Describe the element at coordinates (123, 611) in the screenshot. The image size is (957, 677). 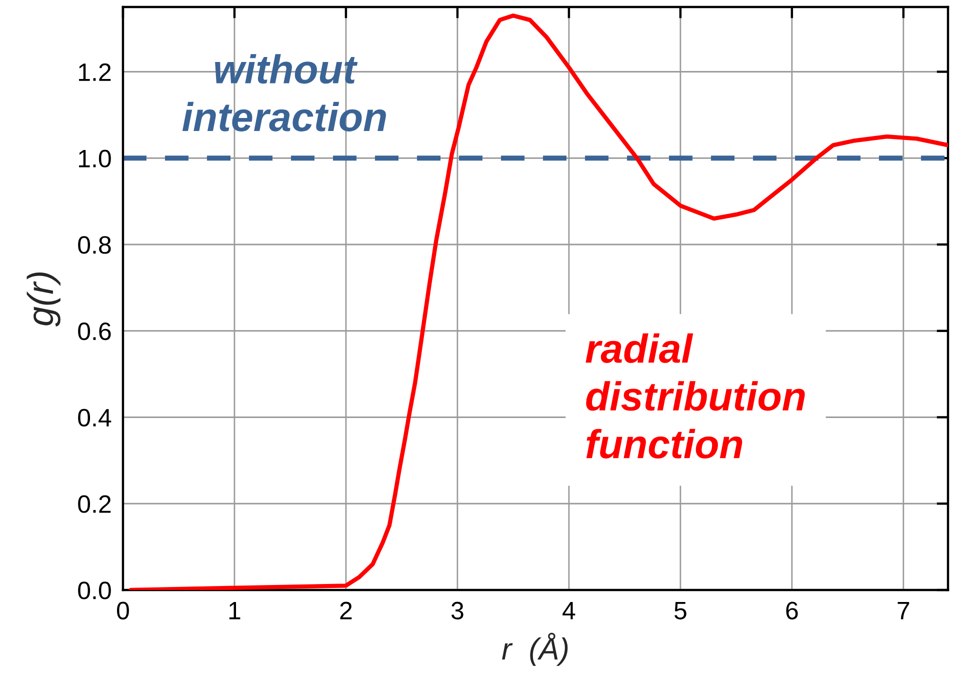
I see `x-tick-label: 0` at that location.